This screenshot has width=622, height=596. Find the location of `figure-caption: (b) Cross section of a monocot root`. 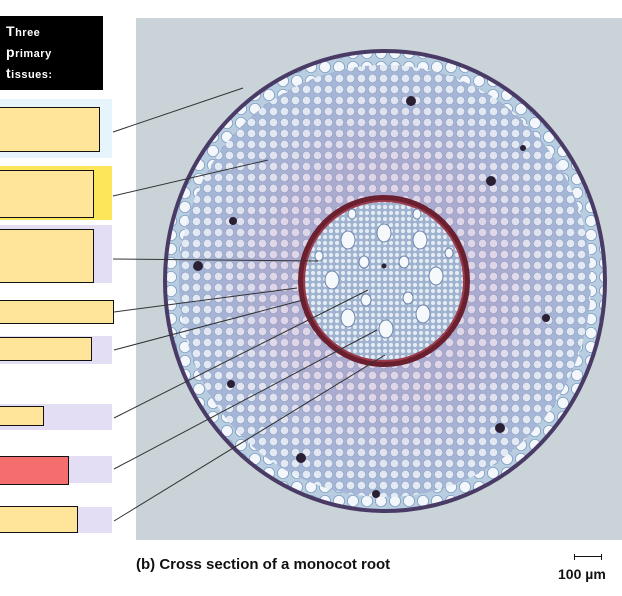

figure-caption: (b) Cross section of a monocot root is located at coordinates (263, 564).